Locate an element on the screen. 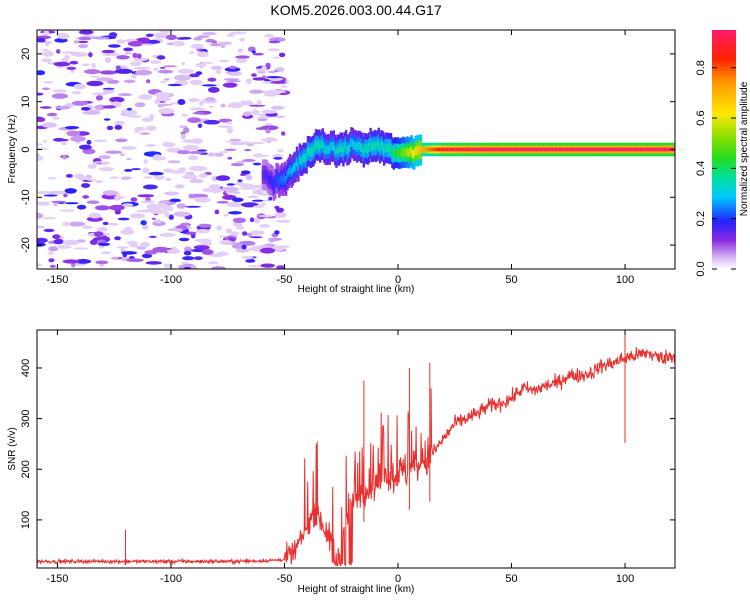 This screenshot has height=600, width=750. x-tick-label: 50 is located at coordinates (511, 579).